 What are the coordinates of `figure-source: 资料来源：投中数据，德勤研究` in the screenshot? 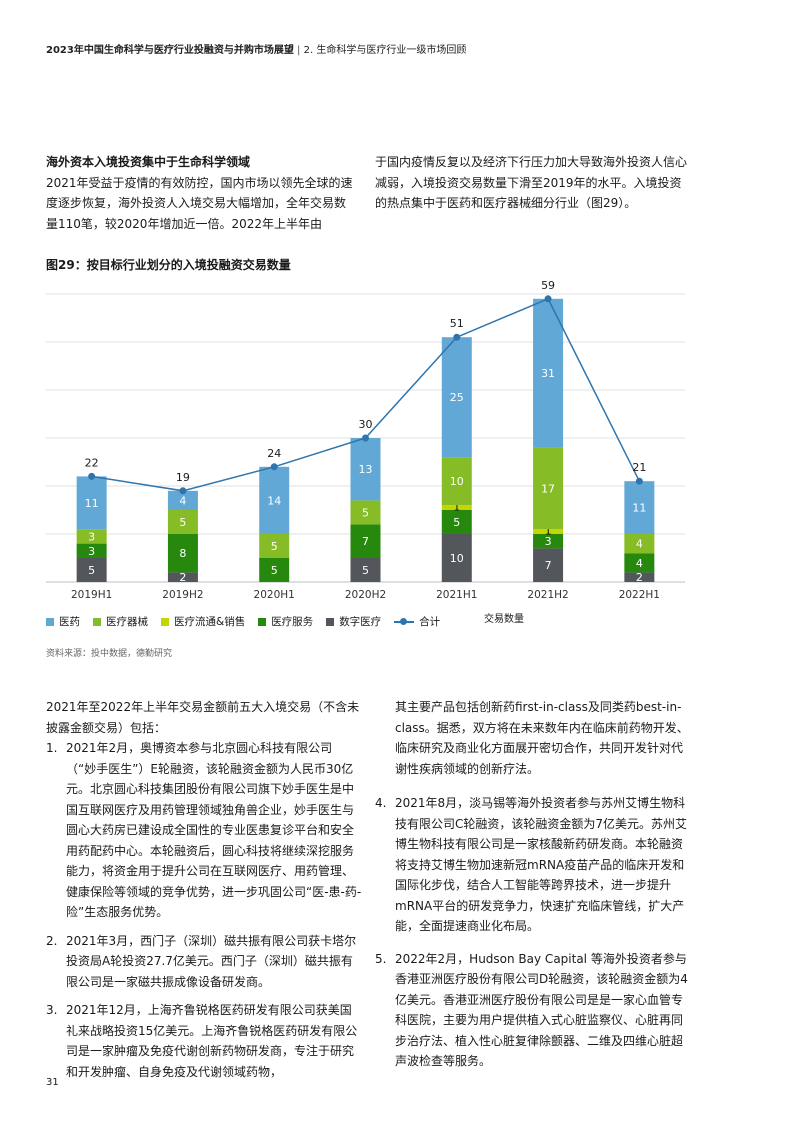 It's located at (109, 654).